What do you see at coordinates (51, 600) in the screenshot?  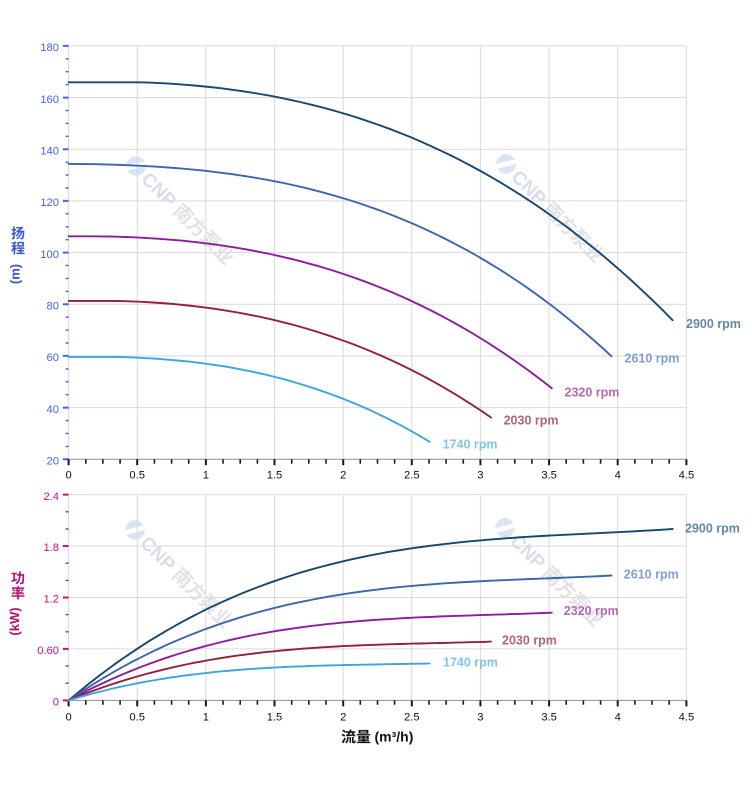 I see `svg-text: 1.2` at bounding box center [51, 600].